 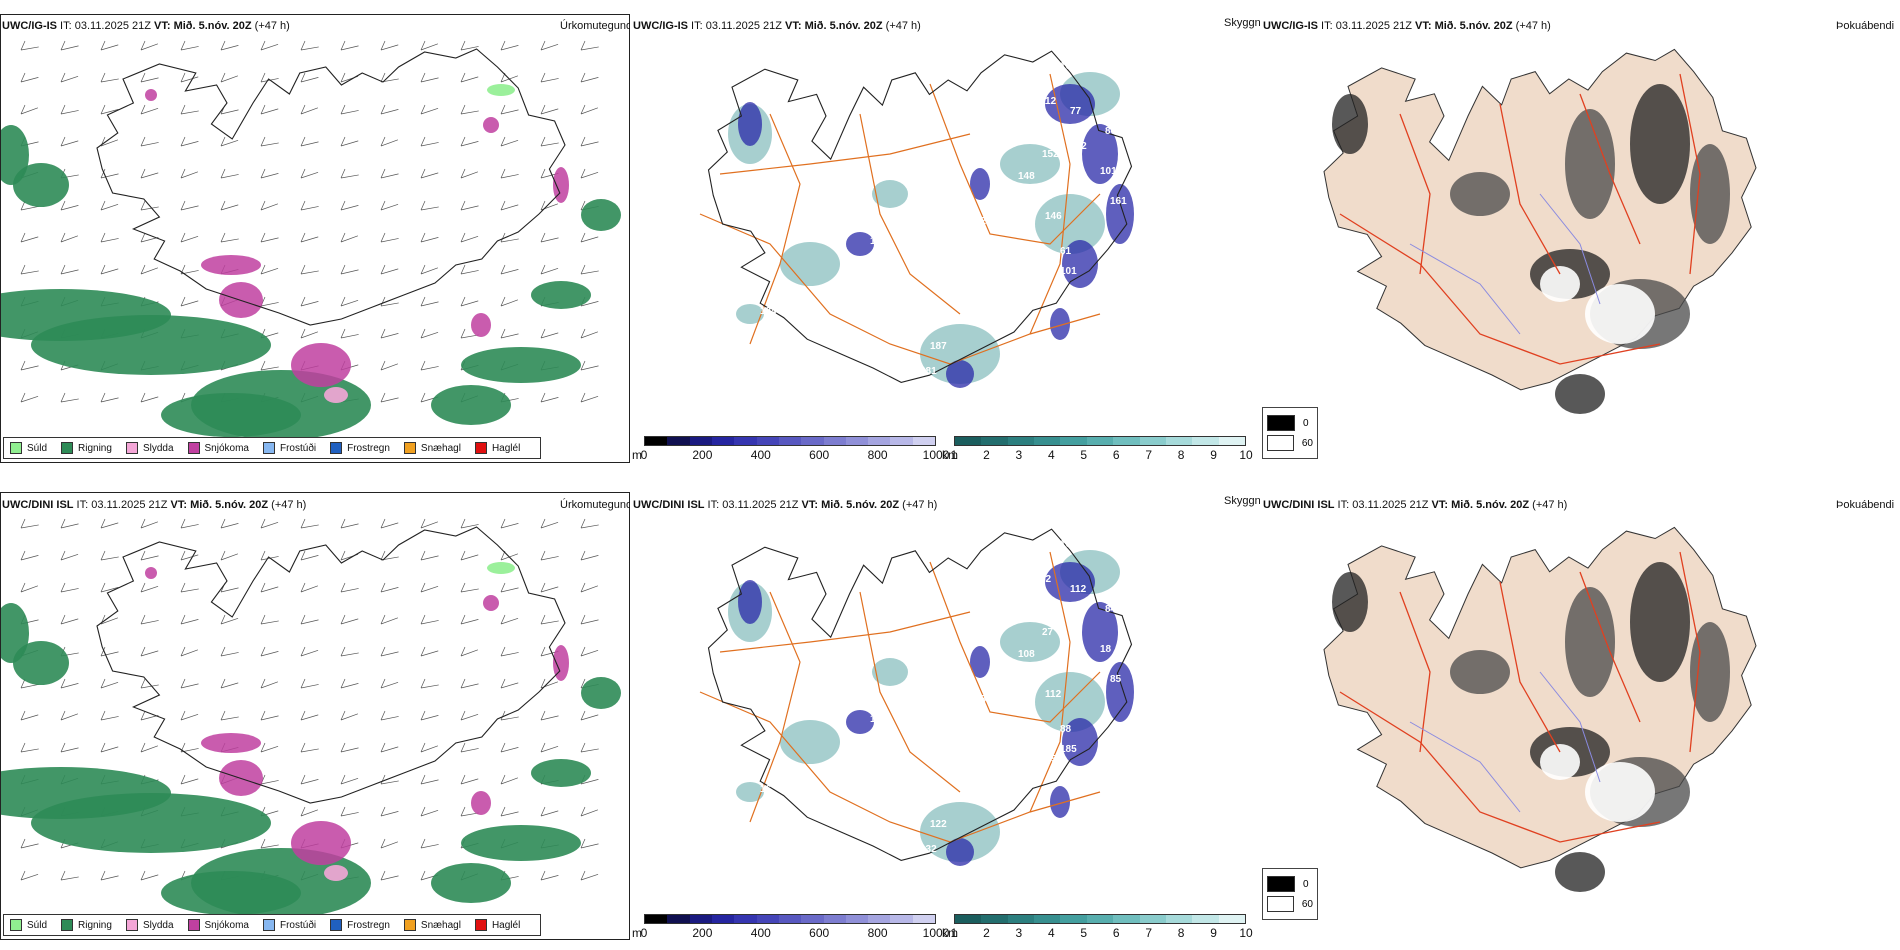 What do you see at coordinates (1011, 206) in the screenshot?
I see `cloud-base-value: 19` at bounding box center [1011, 206].